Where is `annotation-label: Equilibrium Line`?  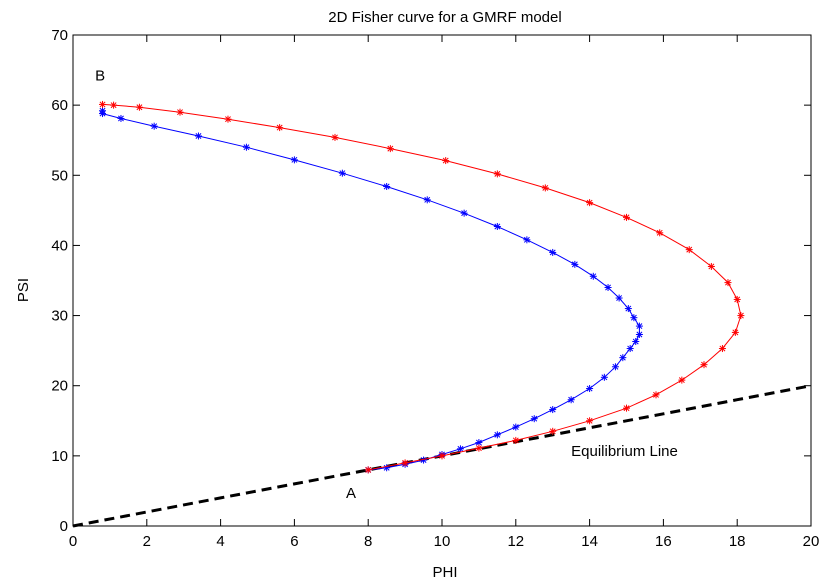 annotation-label: Equilibrium Line is located at coordinates (624, 451).